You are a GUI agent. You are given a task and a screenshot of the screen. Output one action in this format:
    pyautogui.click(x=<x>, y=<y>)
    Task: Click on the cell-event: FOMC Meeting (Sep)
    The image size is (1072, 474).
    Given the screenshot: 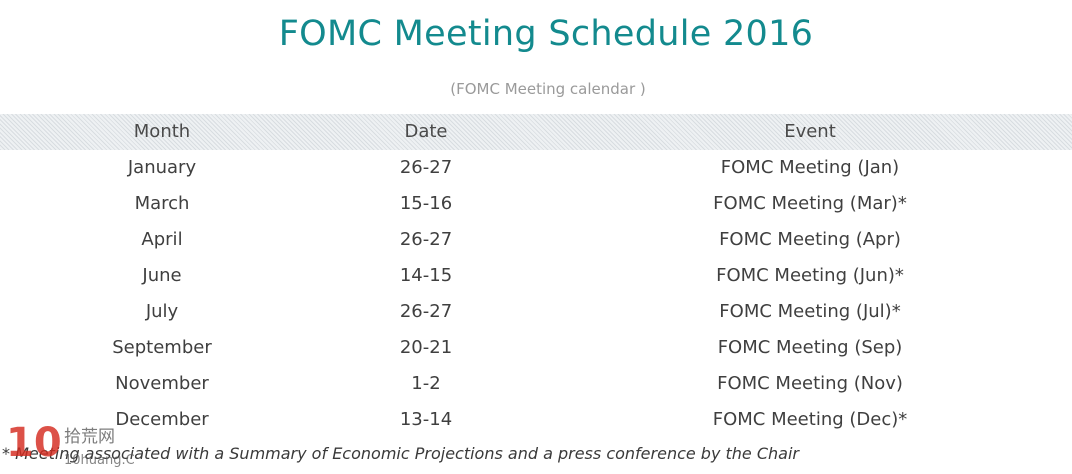 What is the action you would take?
    pyautogui.click(x=810, y=347)
    